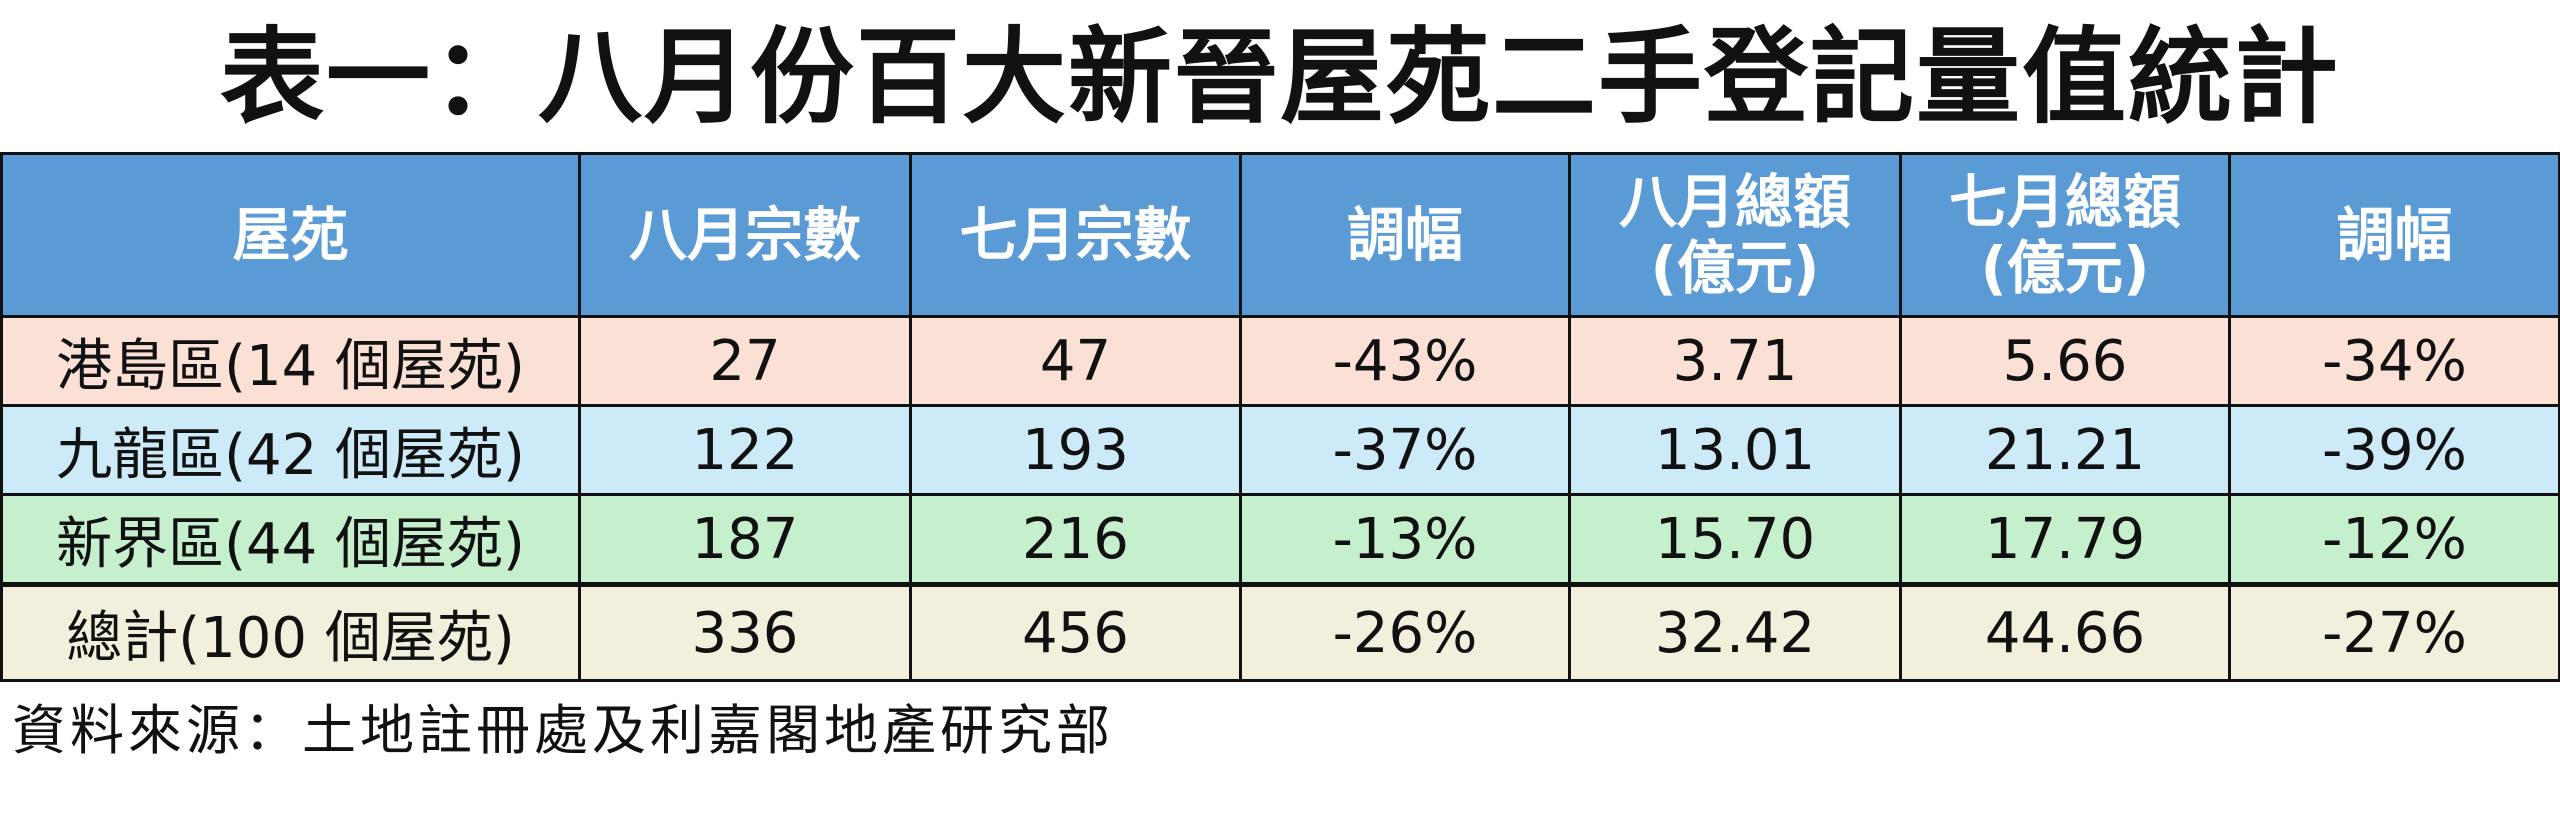 Image resolution: width=2560 pixels, height=831 pixels. I want to click on table-cell: 456, so click(1075, 632).